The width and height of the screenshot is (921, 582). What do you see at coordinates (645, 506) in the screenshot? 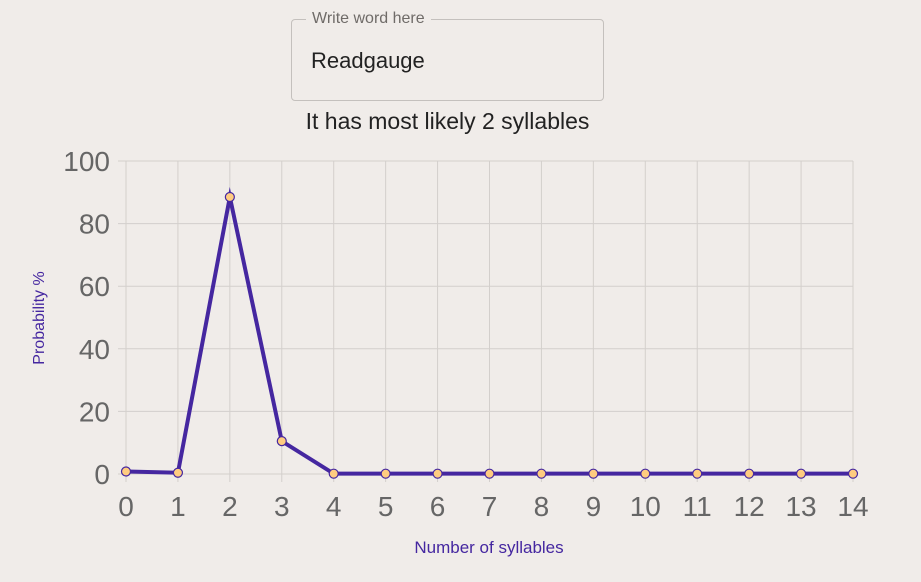
I see `x-tick-label: 10` at bounding box center [645, 506].